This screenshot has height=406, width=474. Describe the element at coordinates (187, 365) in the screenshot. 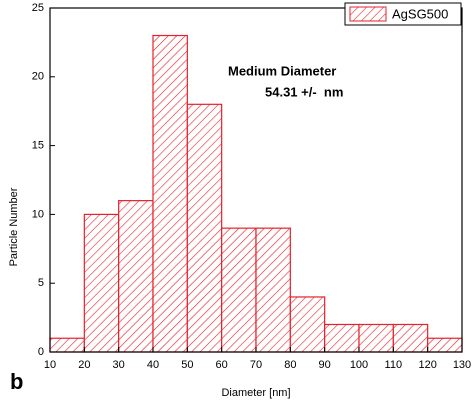

I see `x-tick-label: 50` at that location.